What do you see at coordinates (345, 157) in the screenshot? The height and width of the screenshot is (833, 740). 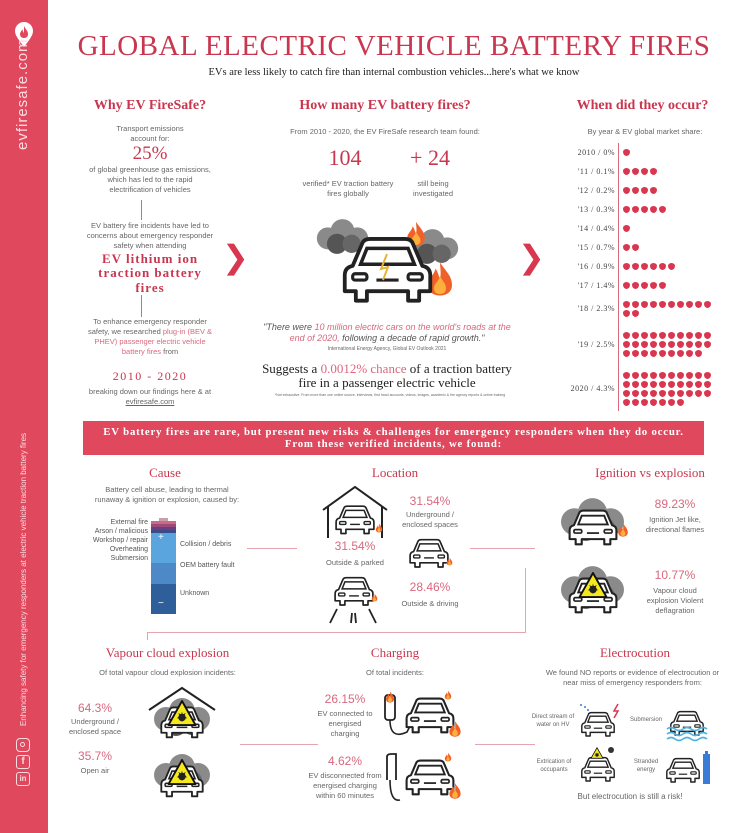 I see `verified-count: 104` at bounding box center [345, 157].